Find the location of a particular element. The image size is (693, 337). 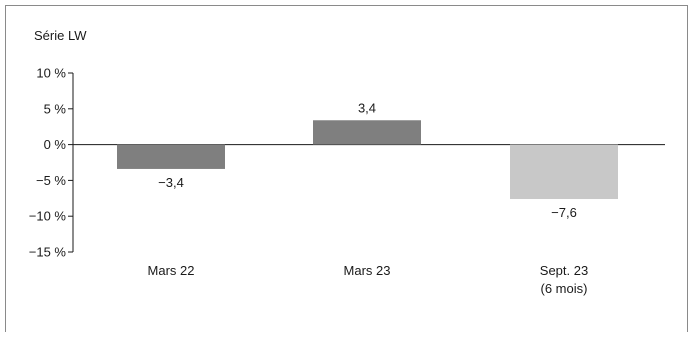

y-tick-label: −15 % is located at coordinates (48, 252).